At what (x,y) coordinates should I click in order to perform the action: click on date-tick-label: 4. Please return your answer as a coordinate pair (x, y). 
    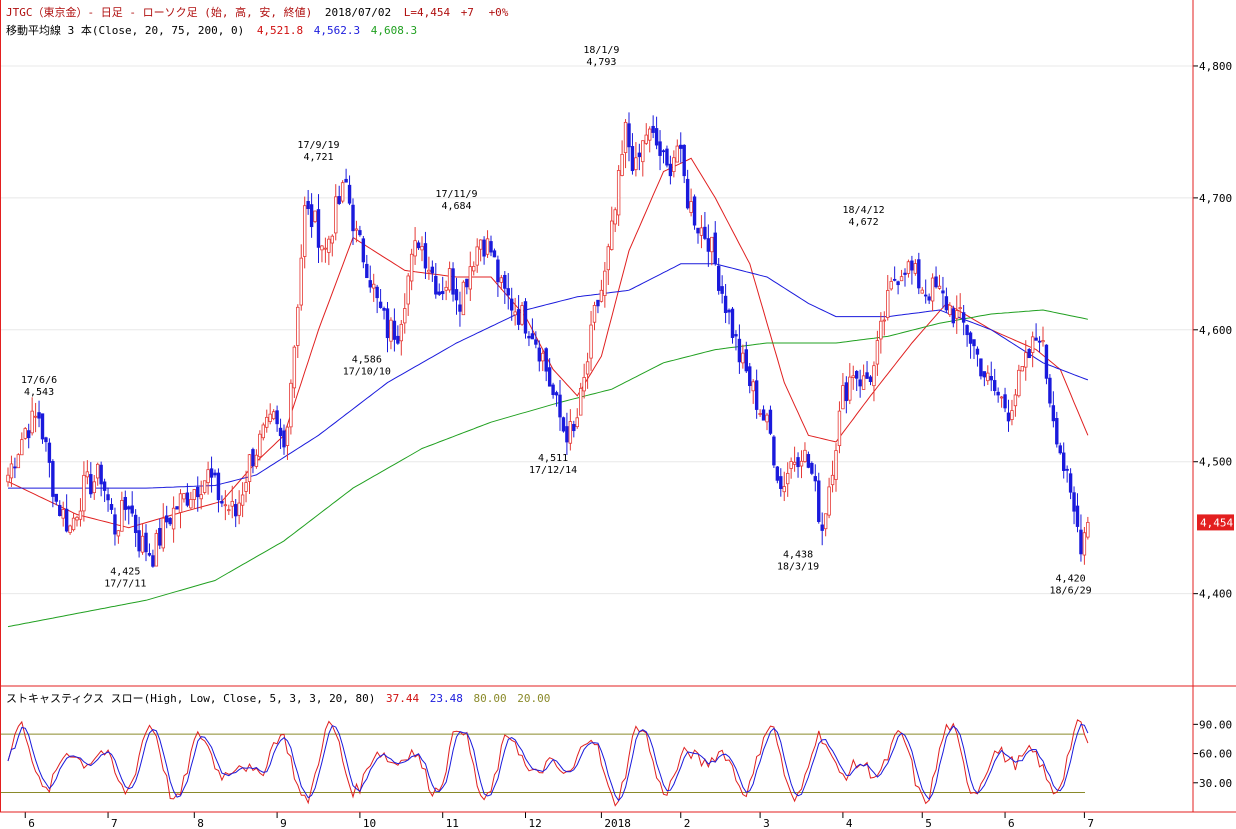
    Looking at the image, I should click on (849, 823).